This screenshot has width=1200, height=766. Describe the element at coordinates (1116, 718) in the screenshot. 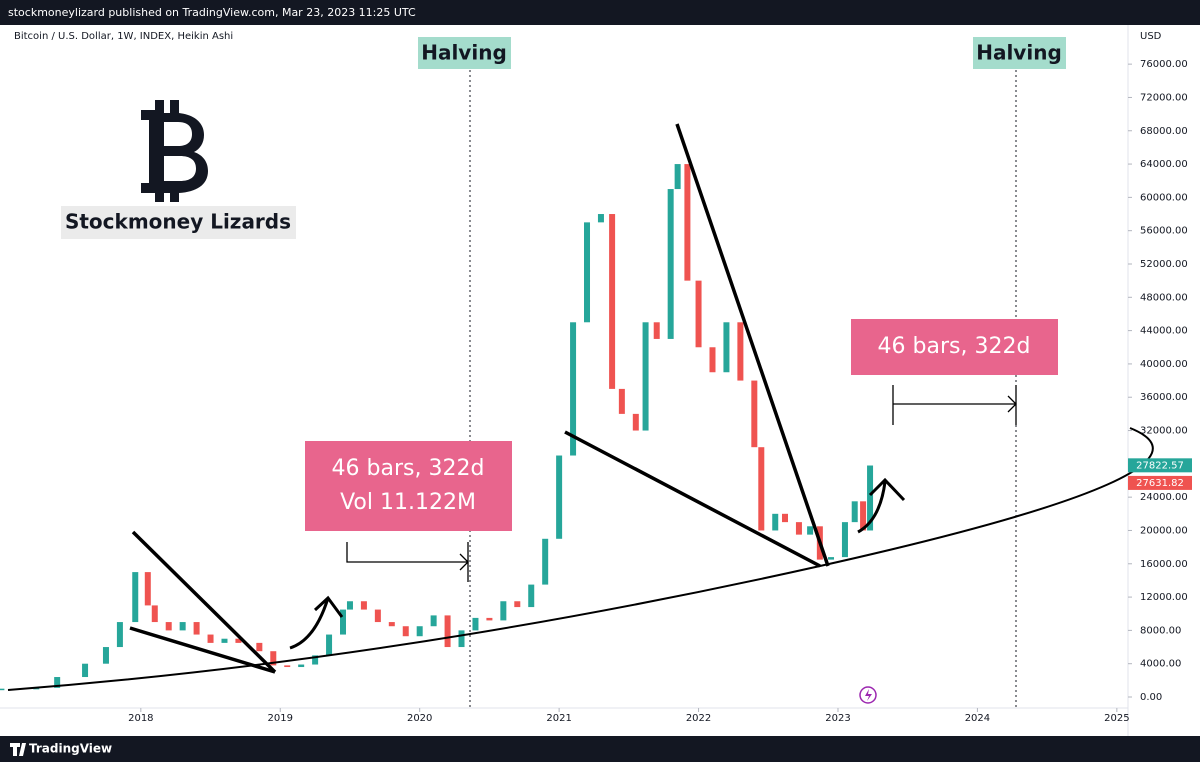

I see `x-tick-label: 2025` at that location.